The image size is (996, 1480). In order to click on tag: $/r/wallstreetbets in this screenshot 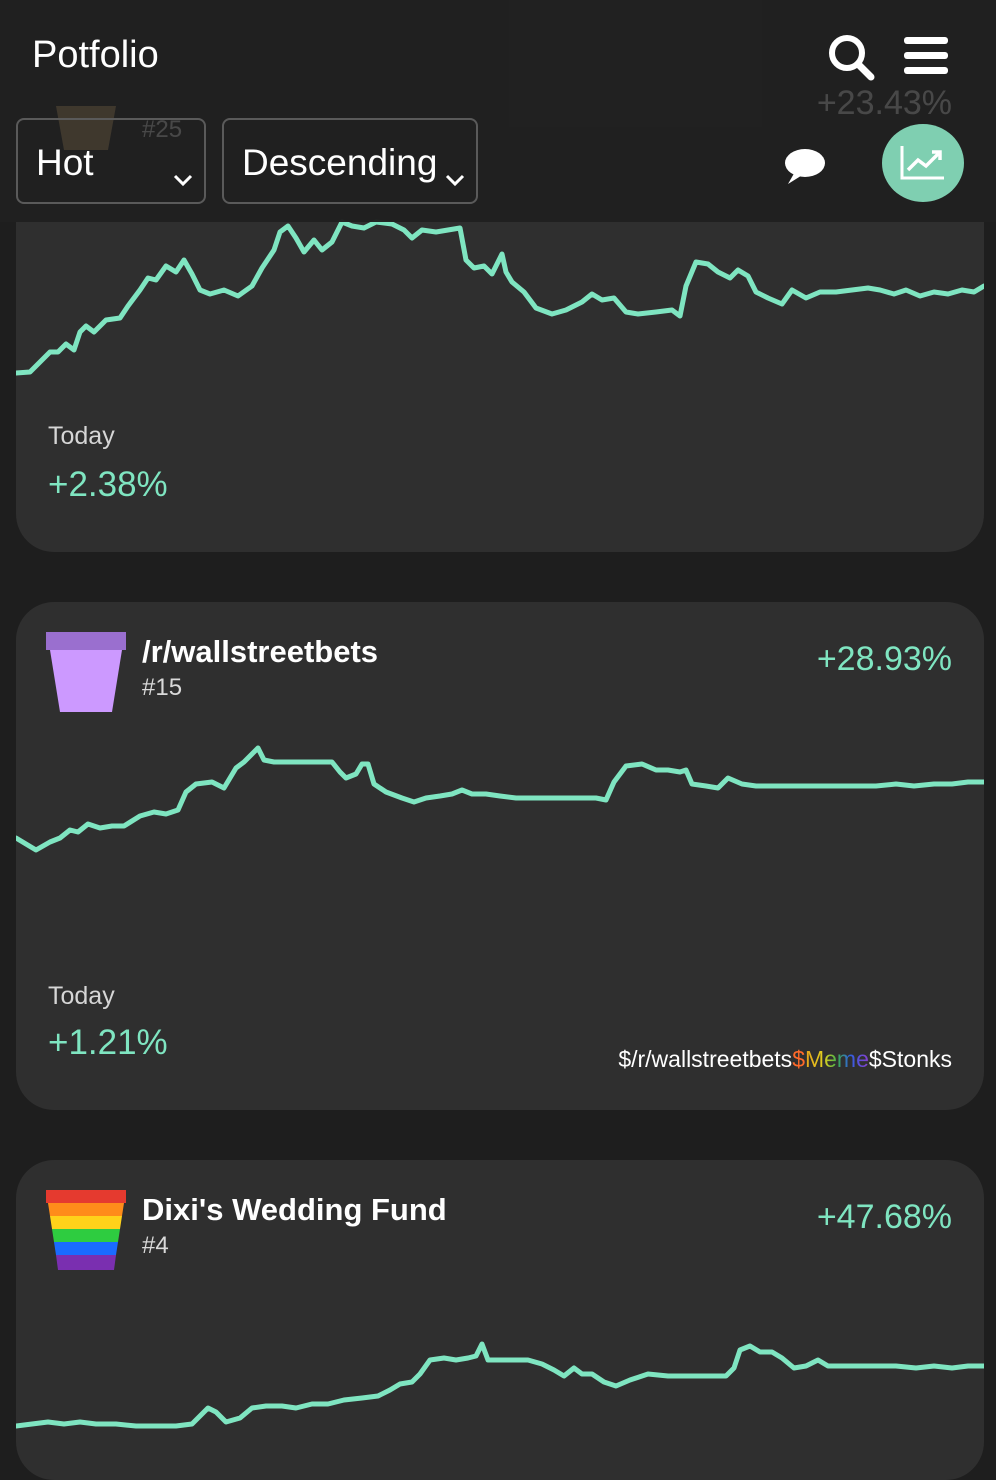, I will do `click(705, 1059)`.